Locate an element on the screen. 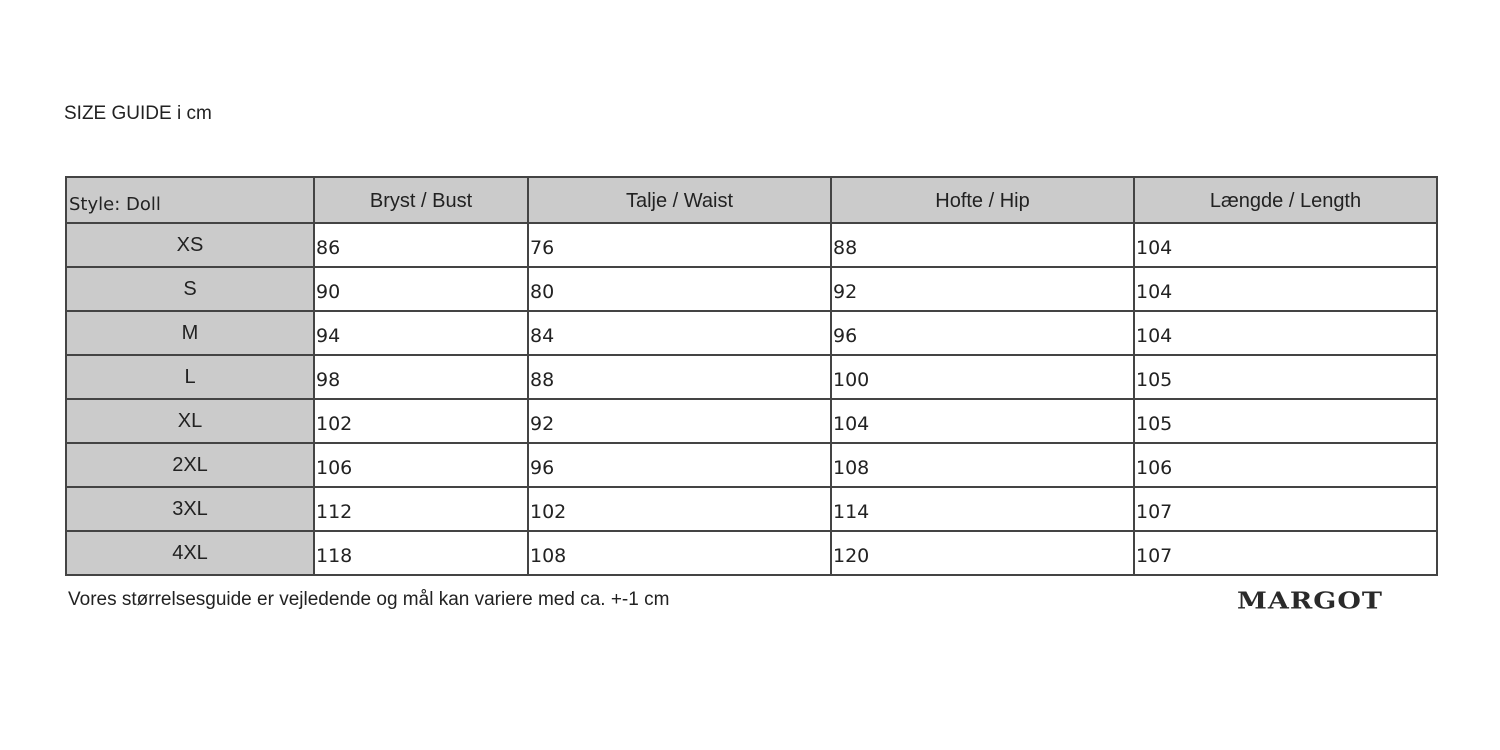  measurement-cell: 90 is located at coordinates (421, 289).